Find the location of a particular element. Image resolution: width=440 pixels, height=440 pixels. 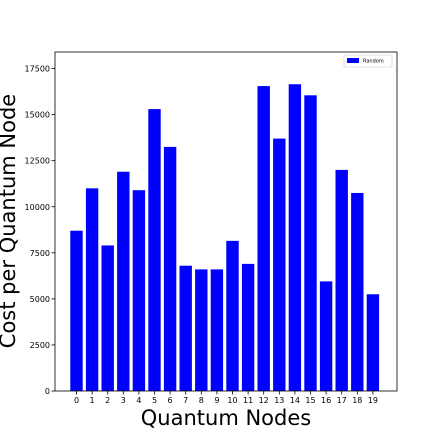

legend-label: Random is located at coordinates (373, 62).